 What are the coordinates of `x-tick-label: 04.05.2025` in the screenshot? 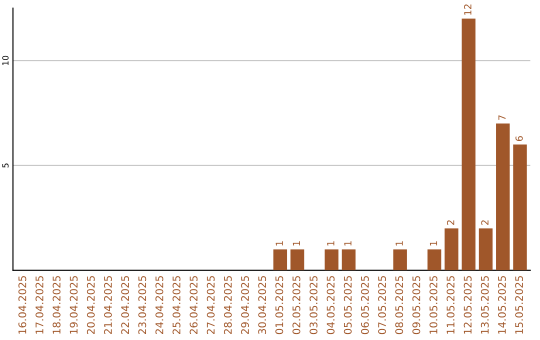 It's located at (330, 305).